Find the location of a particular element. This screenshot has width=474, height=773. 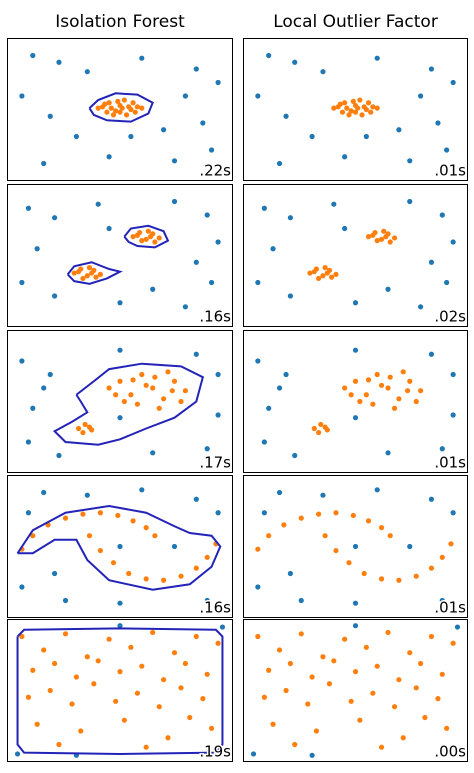

panel: .16s is located at coordinates (120, 255).